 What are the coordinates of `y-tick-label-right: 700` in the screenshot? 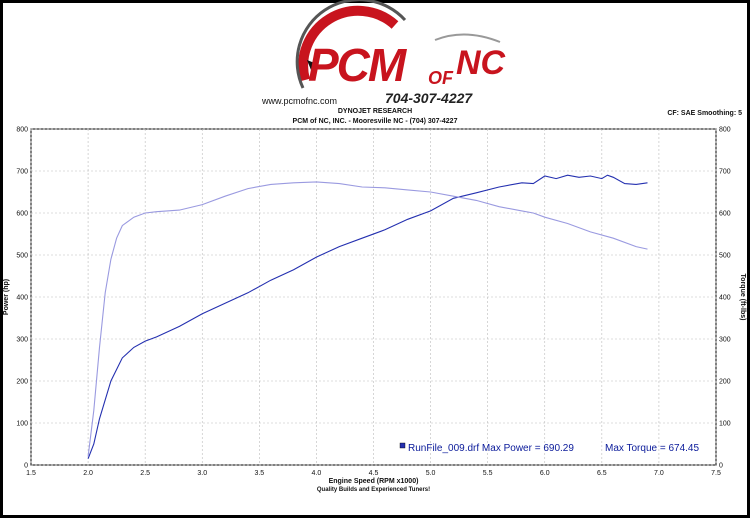 It's located at (725, 172).